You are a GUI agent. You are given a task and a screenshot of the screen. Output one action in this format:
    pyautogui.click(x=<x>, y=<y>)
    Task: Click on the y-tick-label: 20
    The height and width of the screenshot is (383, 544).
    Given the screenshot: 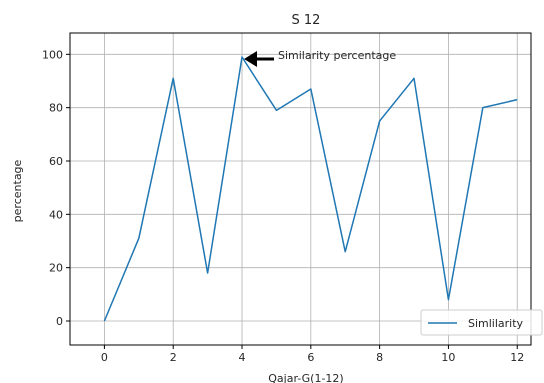 What is the action you would take?
    pyautogui.click(x=56, y=268)
    